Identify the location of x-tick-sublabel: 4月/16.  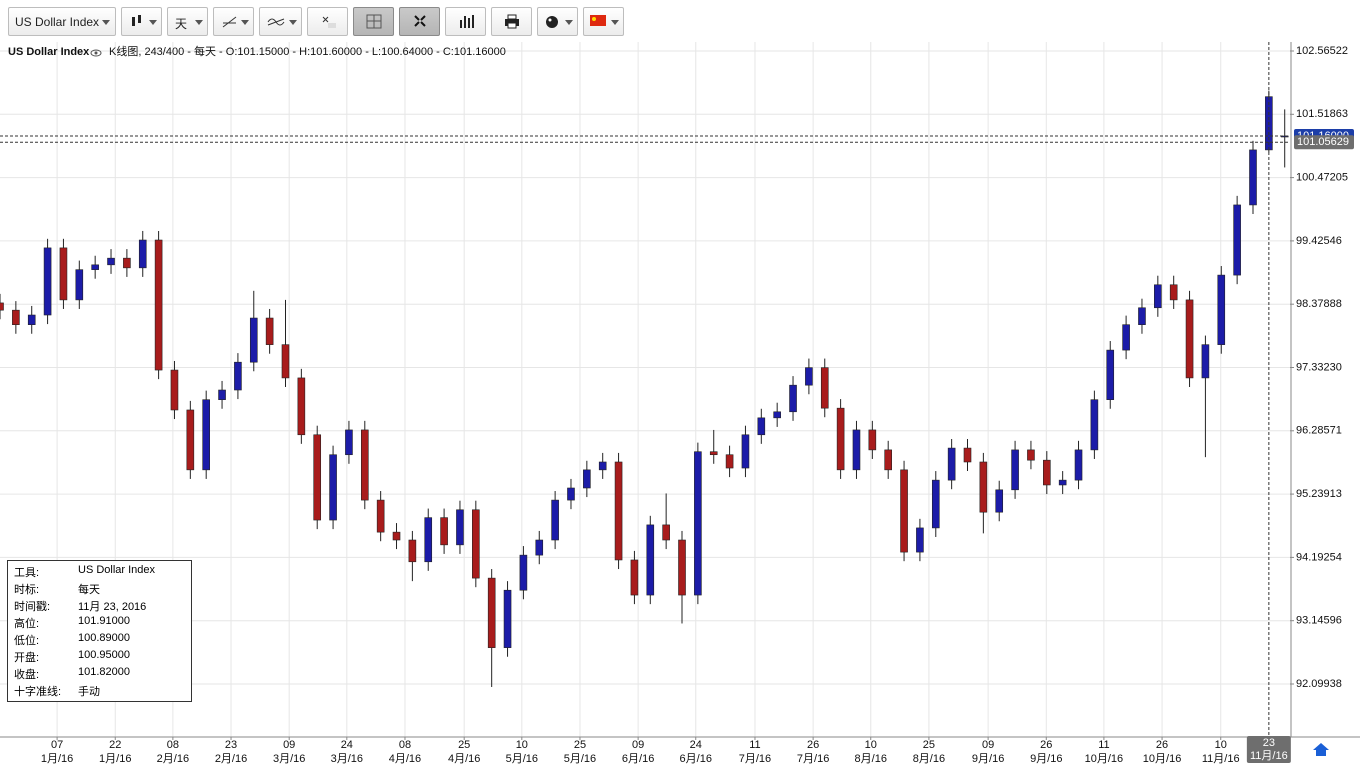
(464, 759).